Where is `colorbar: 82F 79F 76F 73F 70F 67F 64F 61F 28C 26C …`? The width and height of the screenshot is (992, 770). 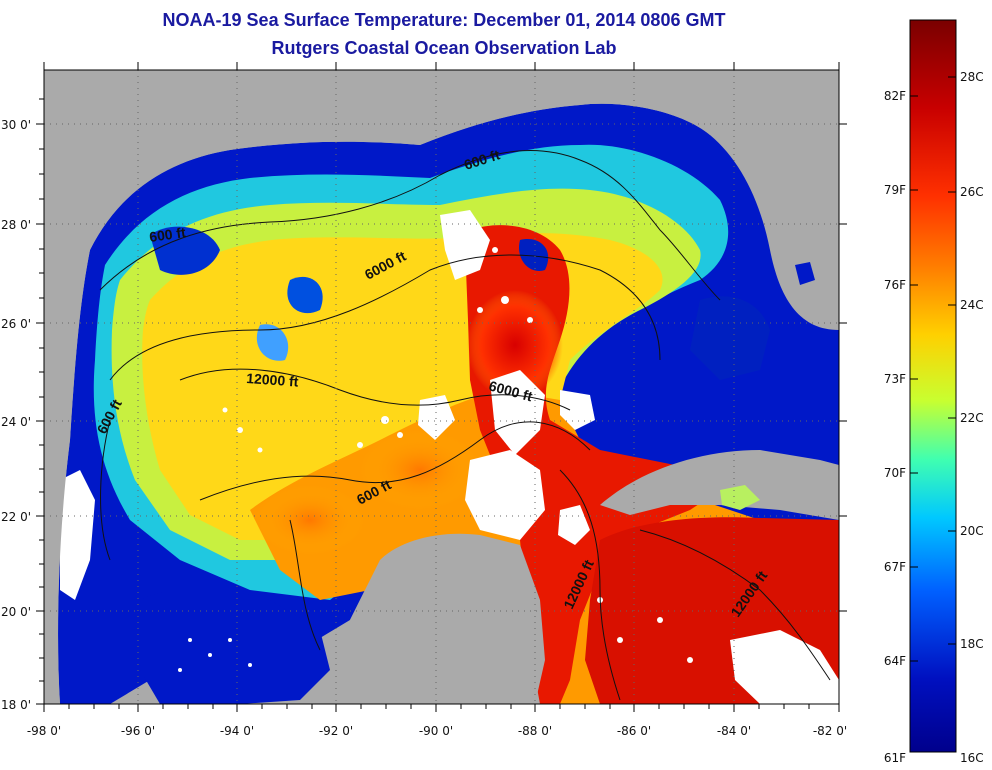
colorbar: 82F 79F 76F 73F 70F 67F 64F 61F 28C 26C … is located at coordinates (934, 392).